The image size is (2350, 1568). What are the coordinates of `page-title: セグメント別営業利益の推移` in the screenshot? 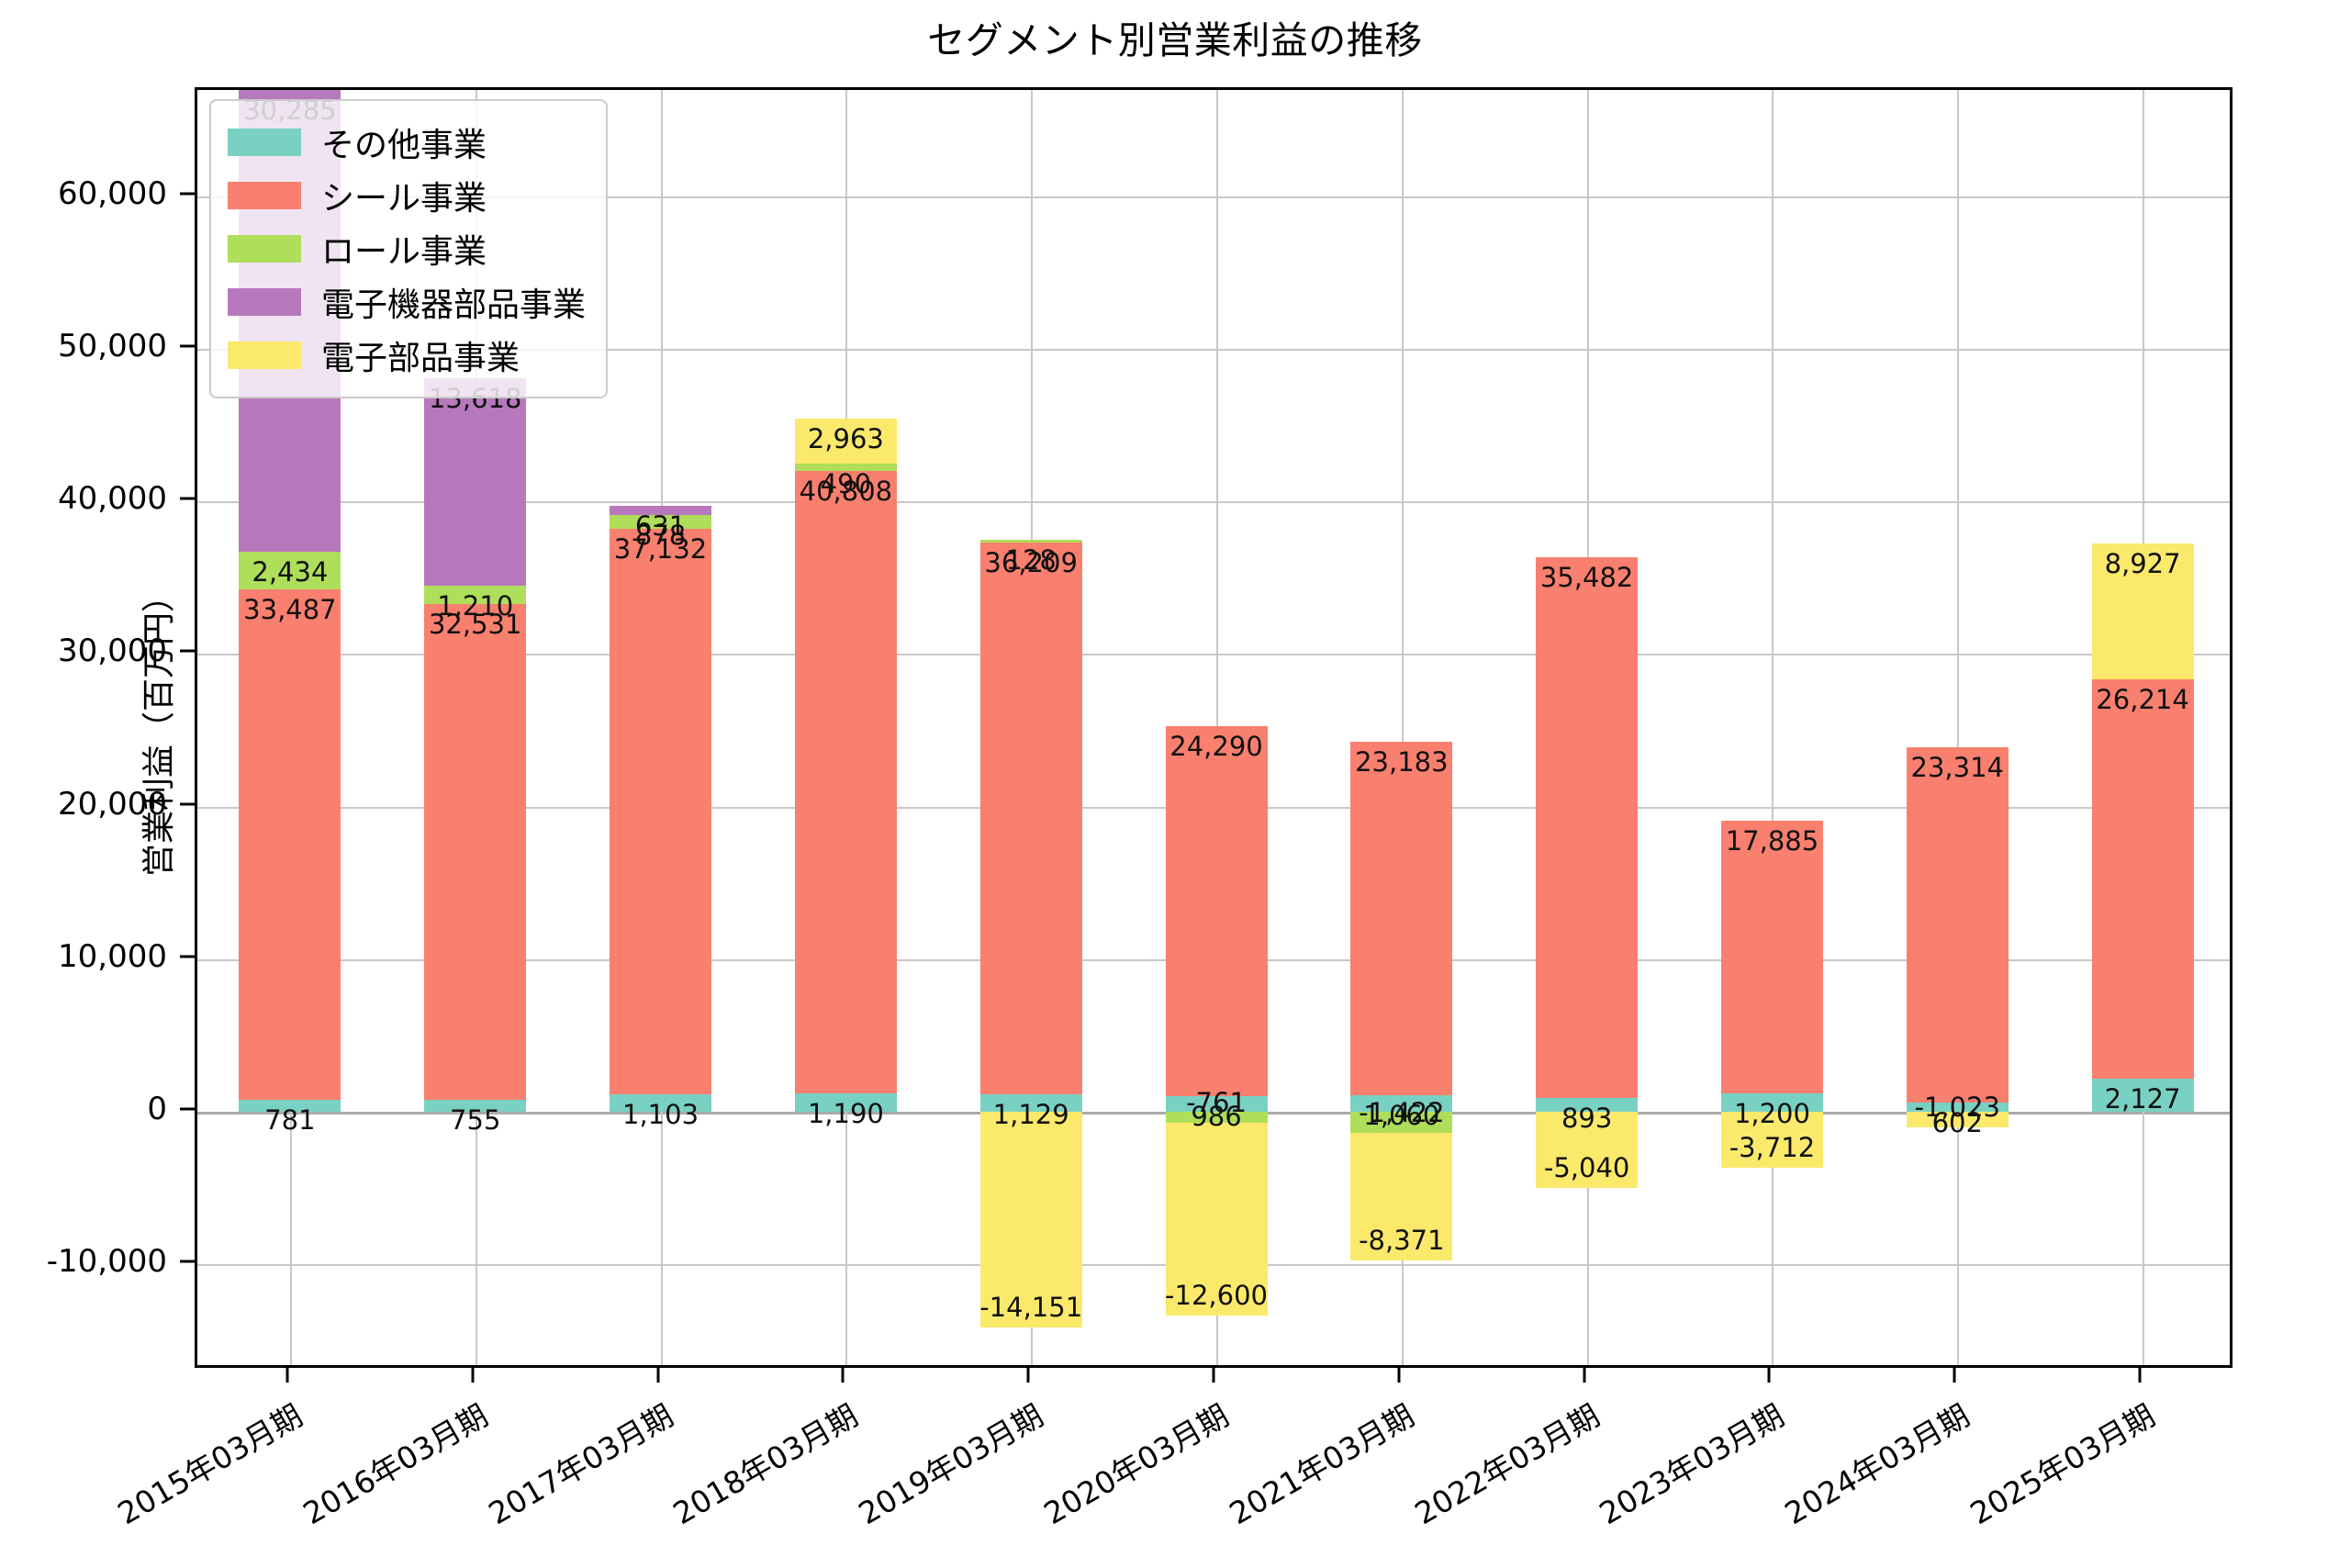 It's located at (1175, 40).